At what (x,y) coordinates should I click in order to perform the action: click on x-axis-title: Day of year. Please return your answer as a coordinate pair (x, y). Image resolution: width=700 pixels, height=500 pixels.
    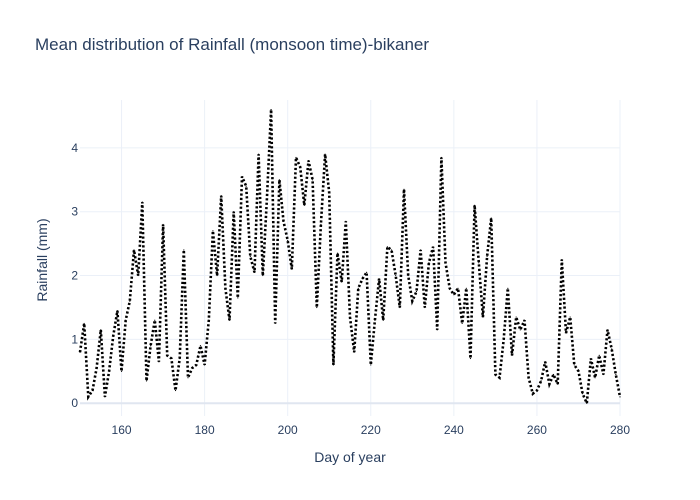
    Looking at the image, I should click on (350, 457).